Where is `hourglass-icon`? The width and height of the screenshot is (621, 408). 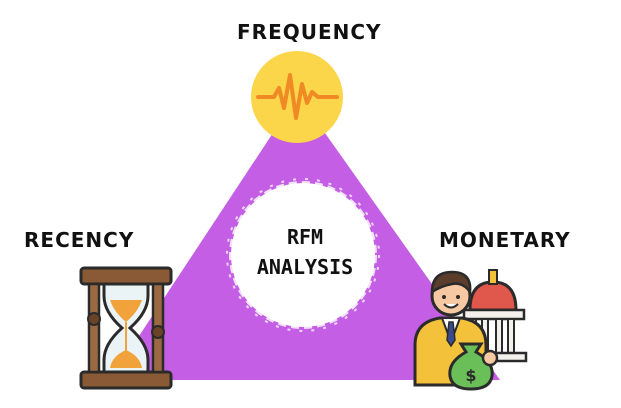 hourglass-icon is located at coordinates (126, 328).